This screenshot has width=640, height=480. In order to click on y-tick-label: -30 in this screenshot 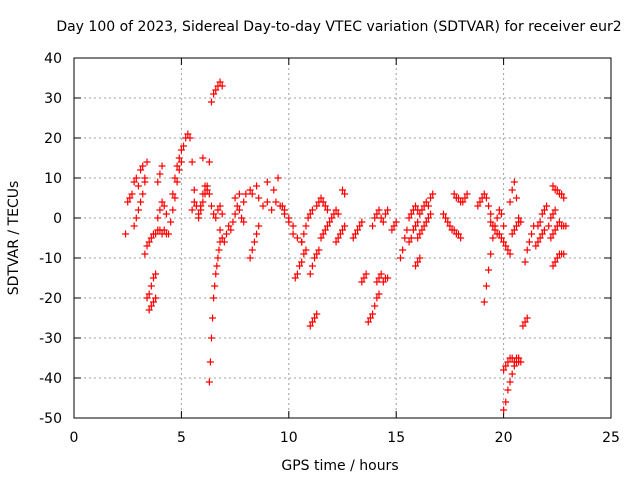, I will do `click(50, 339)`.